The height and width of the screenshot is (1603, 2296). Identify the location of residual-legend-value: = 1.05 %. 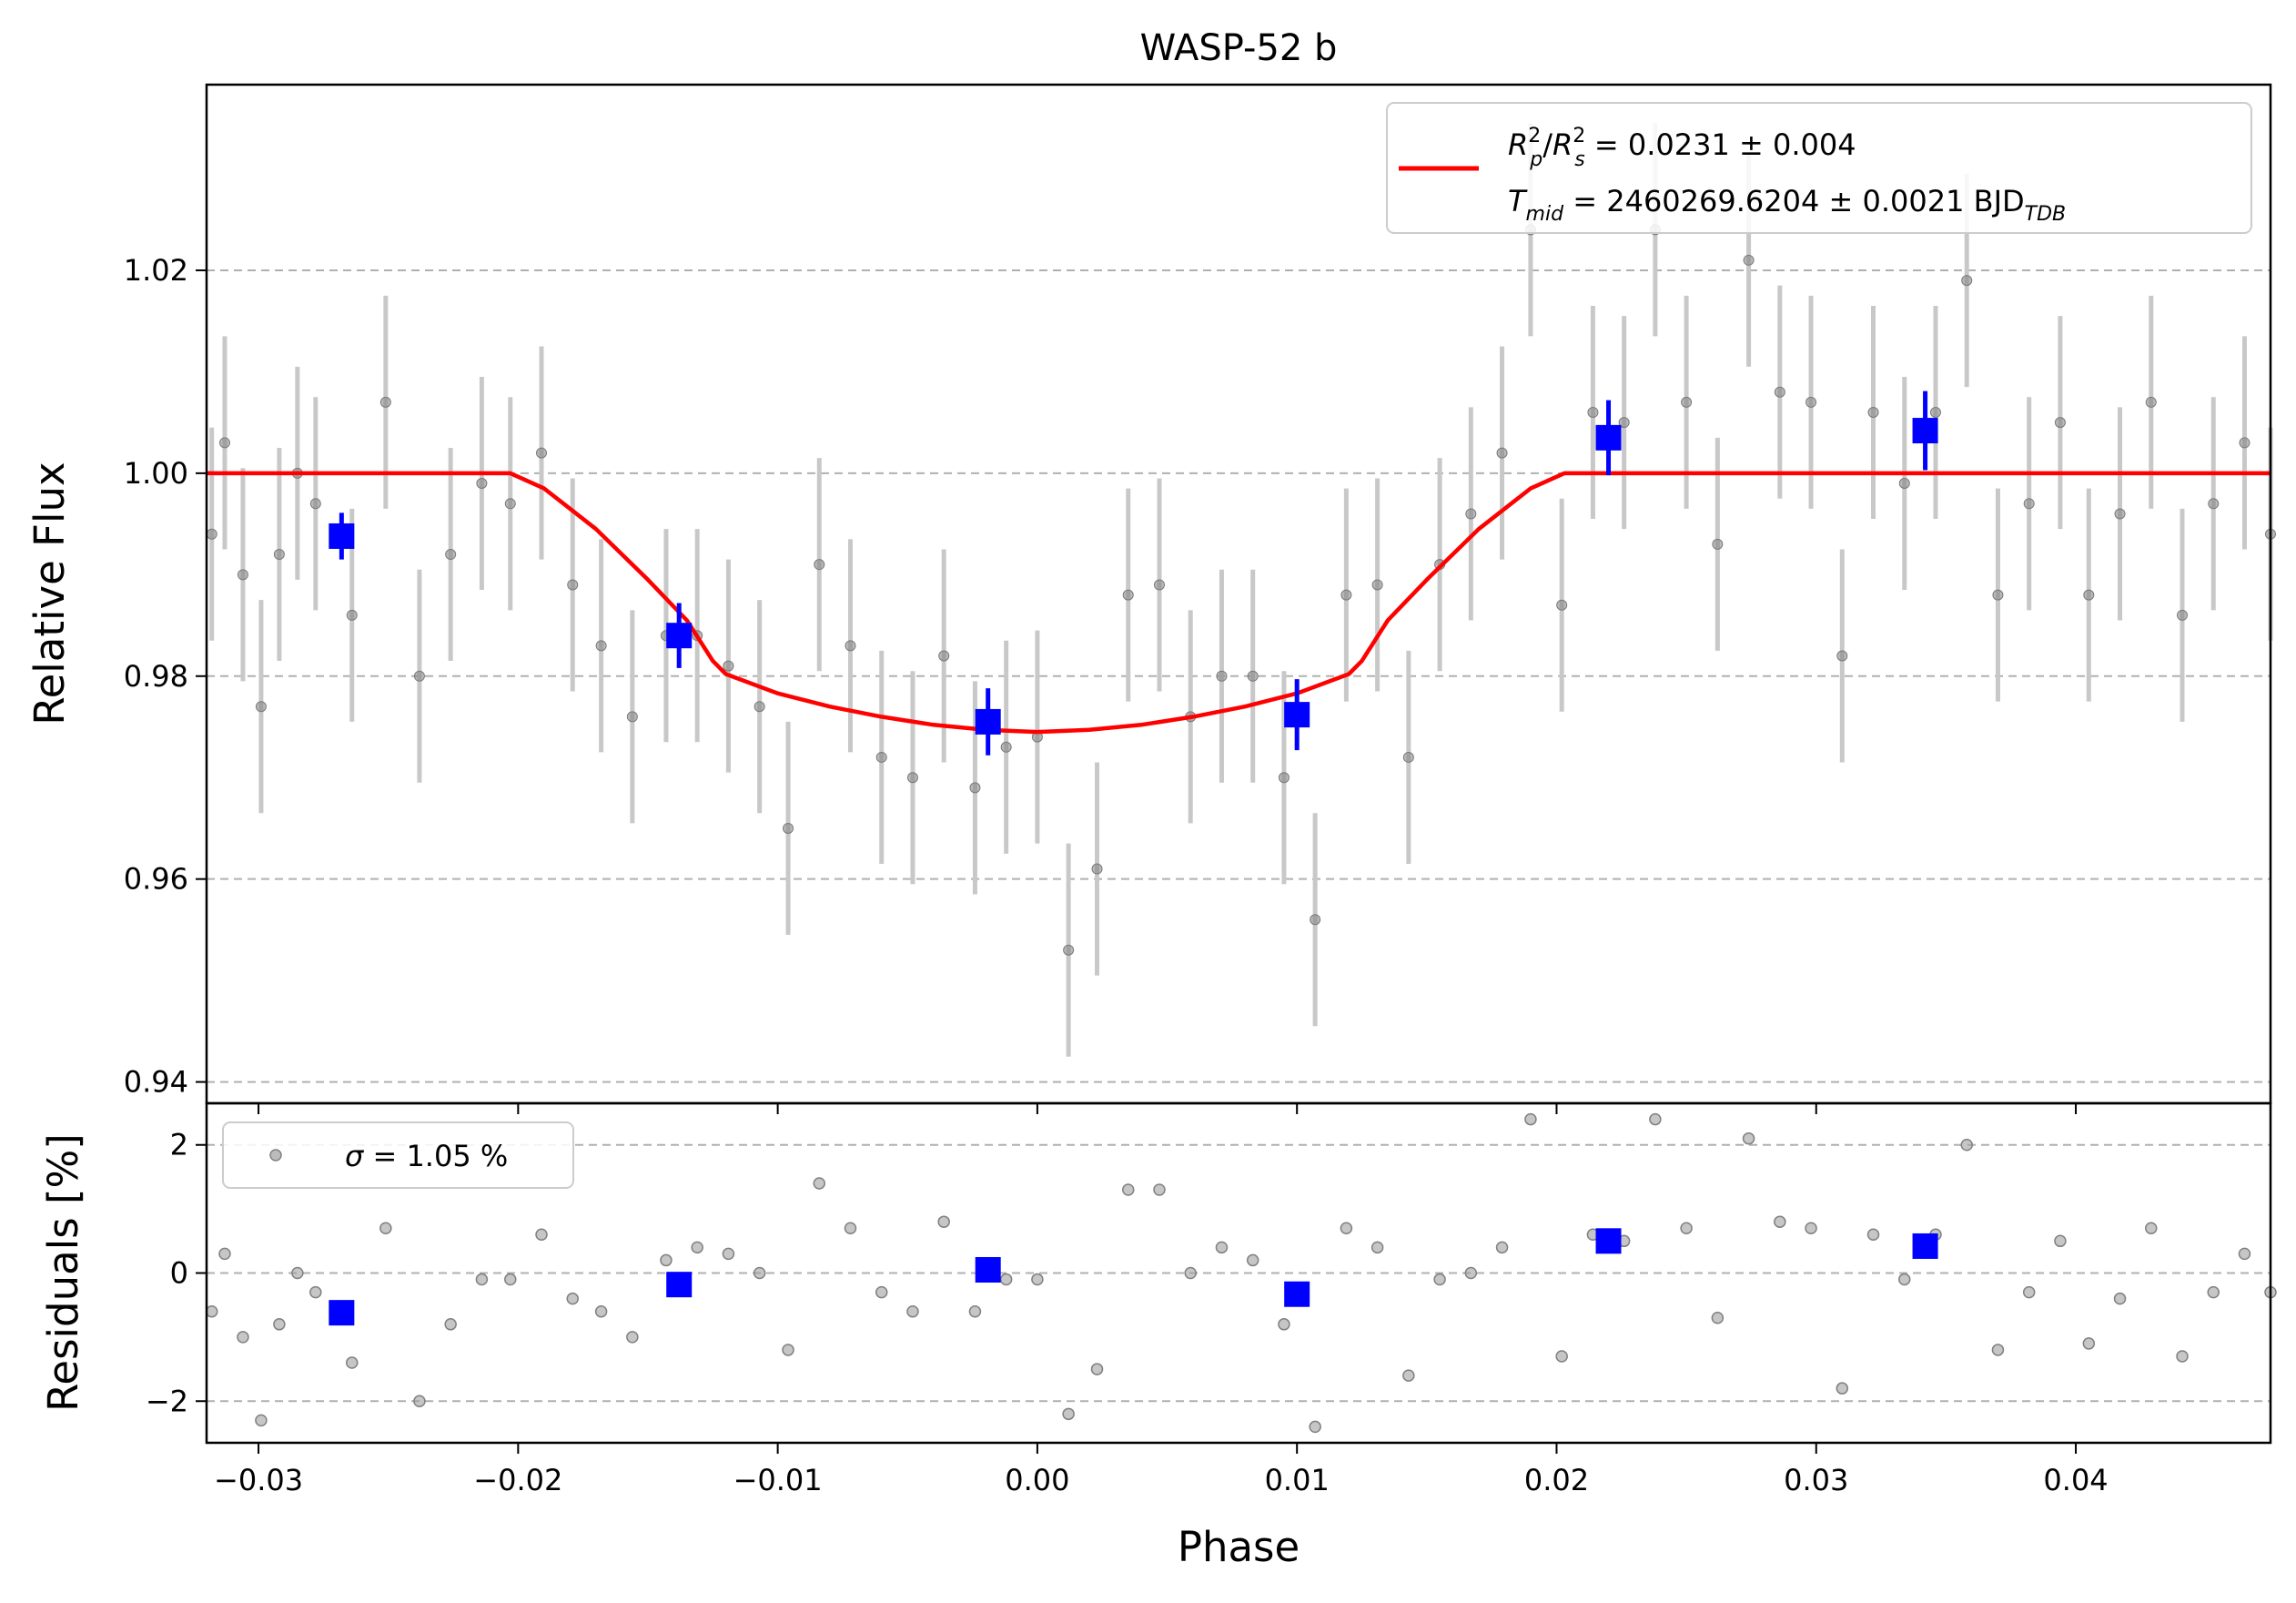
(435, 1156).